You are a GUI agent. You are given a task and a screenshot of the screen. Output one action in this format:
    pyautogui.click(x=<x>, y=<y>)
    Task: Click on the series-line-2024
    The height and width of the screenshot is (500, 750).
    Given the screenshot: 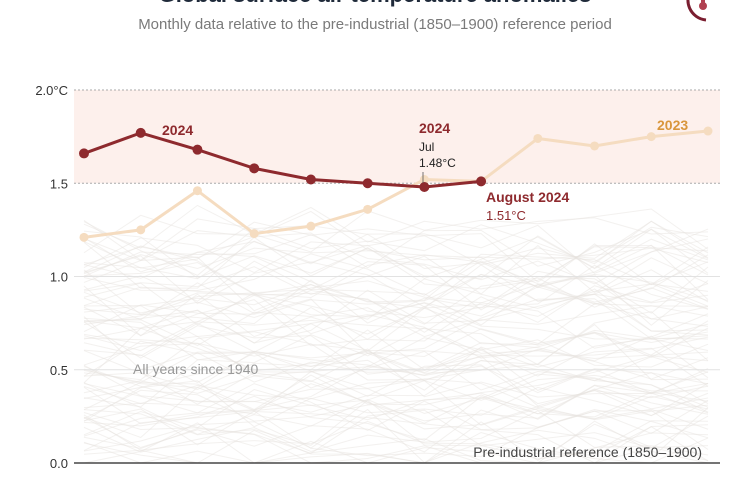 What is the action you would take?
    pyautogui.click(x=282, y=160)
    